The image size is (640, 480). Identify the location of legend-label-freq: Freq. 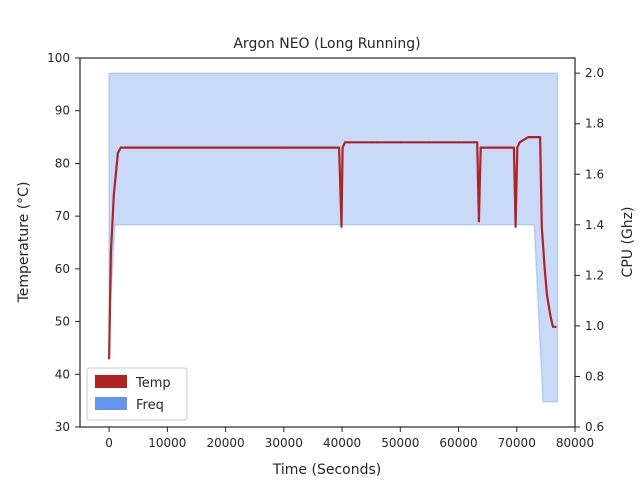
(150, 405).